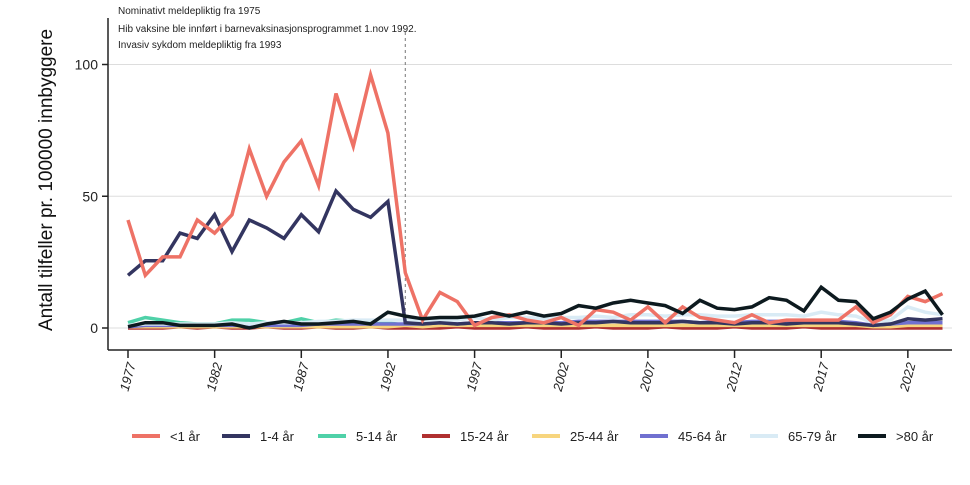 This screenshot has width=970, height=485. Describe the element at coordinates (594, 436) in the screenshot. I see `legend-label: 25-44 år` at that location.